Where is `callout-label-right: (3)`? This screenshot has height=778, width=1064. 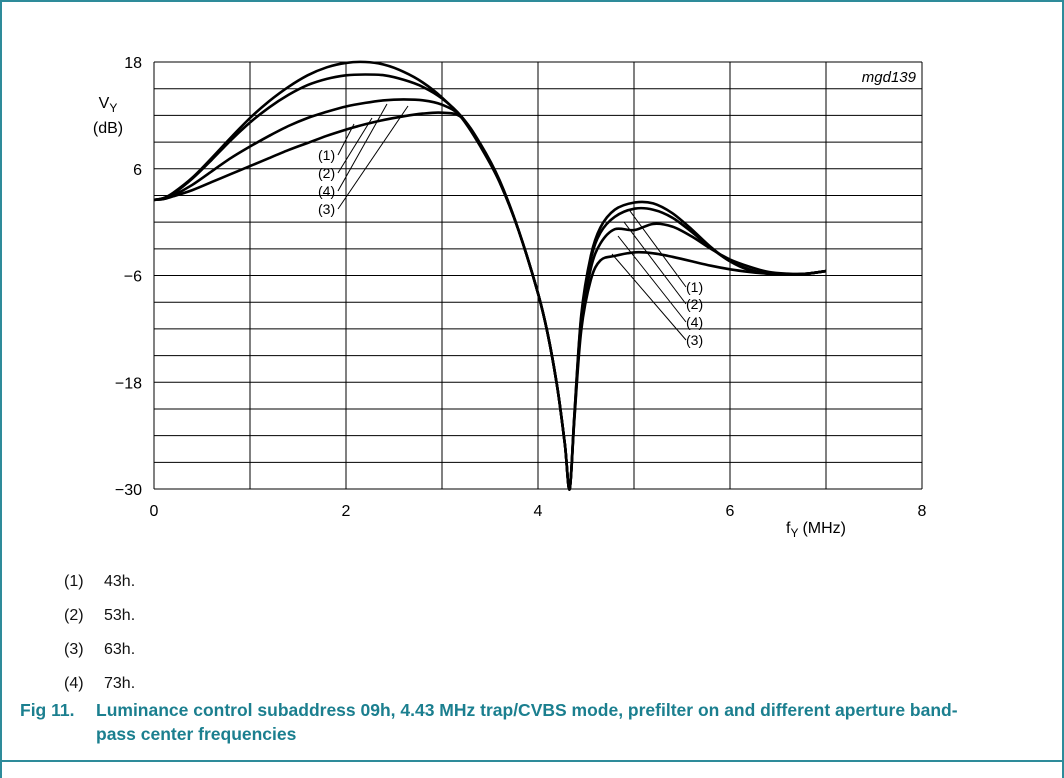 callout-label-right: (3) is located at coordinates (694, 340).